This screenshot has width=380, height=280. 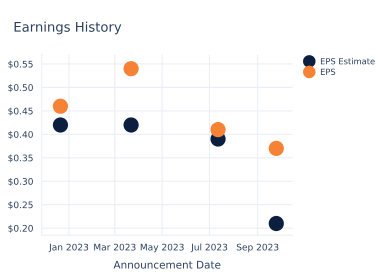 What do you see at coordinates (20, 88) in the screenshot?
I see `y-tick-label: $0.50` at bounding box center [20, 88].